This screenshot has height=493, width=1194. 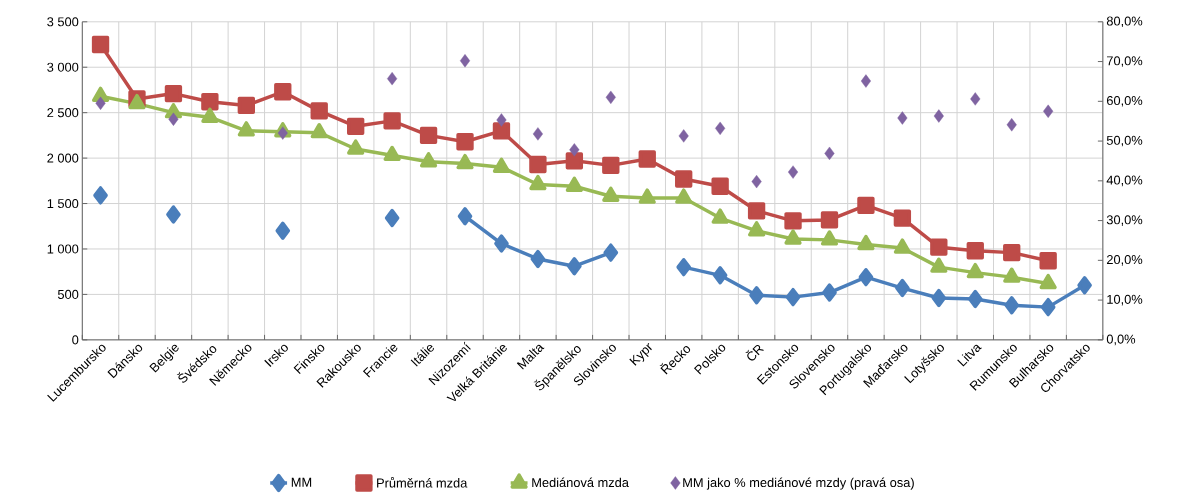 I want to click on y2-tick-label: 40,0%, so click(x=1124, y=181).